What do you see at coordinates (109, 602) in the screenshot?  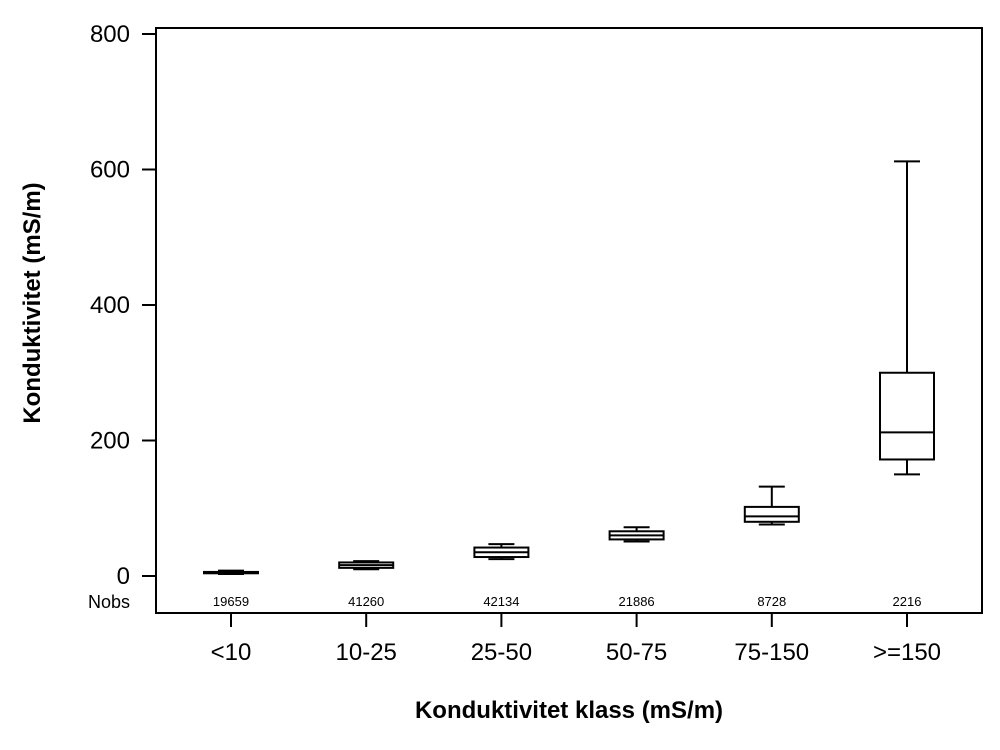 I see `nobs-label: Nobs` at bounding box center [109, 602].